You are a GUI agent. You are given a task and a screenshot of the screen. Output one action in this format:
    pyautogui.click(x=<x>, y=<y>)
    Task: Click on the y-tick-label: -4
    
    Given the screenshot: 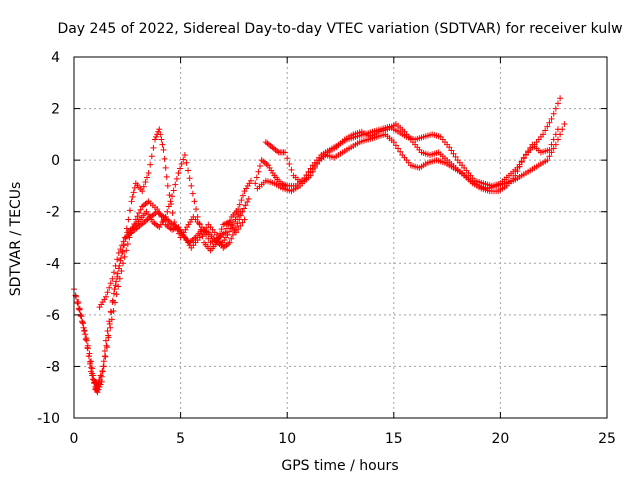 What is the action you would take?
    pyautogui.click(x=53, y=264)
    